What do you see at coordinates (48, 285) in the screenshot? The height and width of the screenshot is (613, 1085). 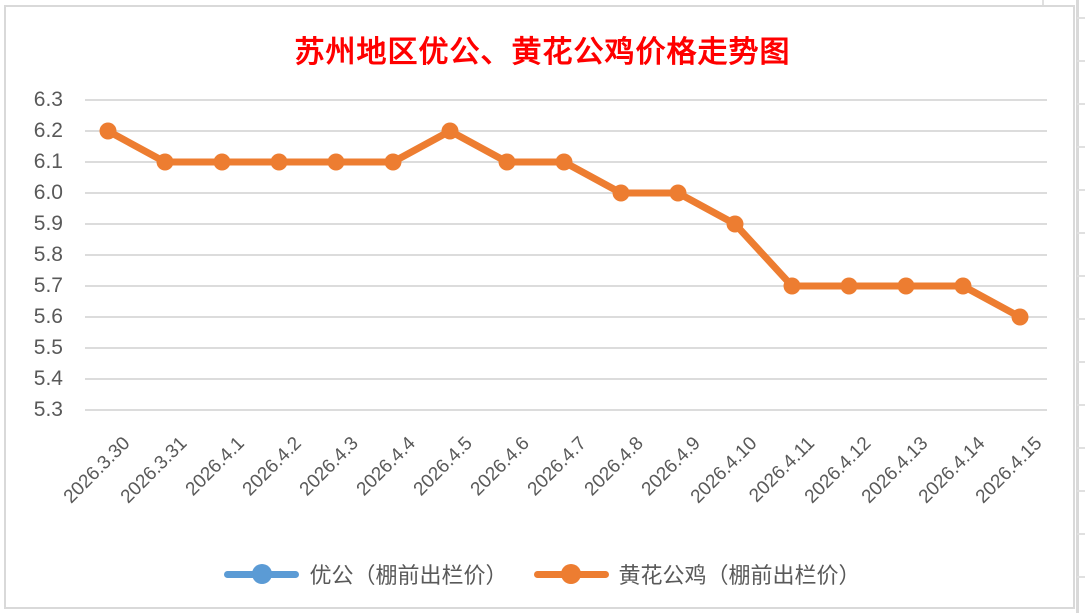 I see `y-axis-tick-label: 5.7` at bounding box center [48, 285].